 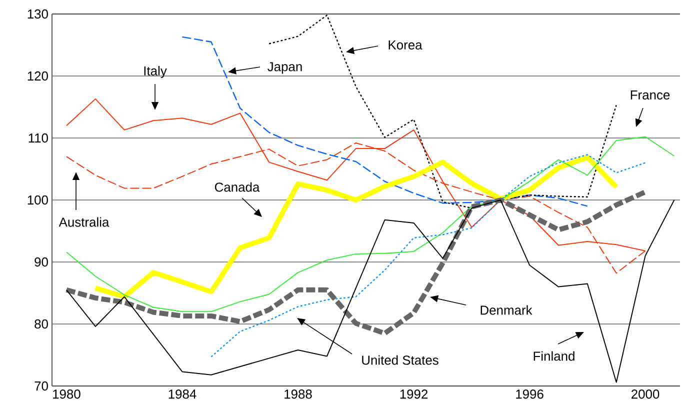 What do you see at coordinates (84, 222) in the screenshot?
I see `annotation: Australia` at bounding box center [84, 222].